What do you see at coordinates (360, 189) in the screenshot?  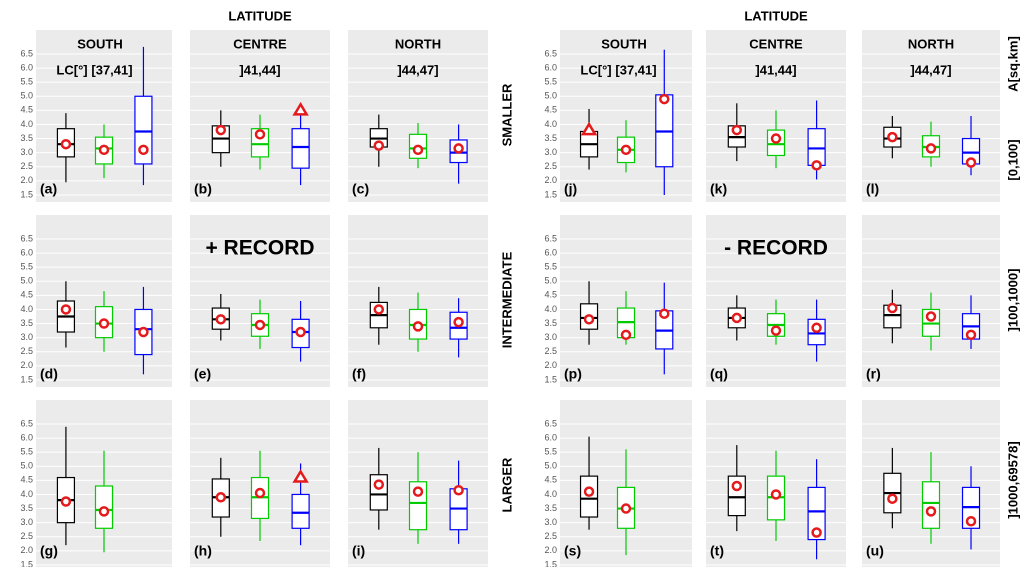 I see `panel-label: (c)` at bounding box center [360, 189].